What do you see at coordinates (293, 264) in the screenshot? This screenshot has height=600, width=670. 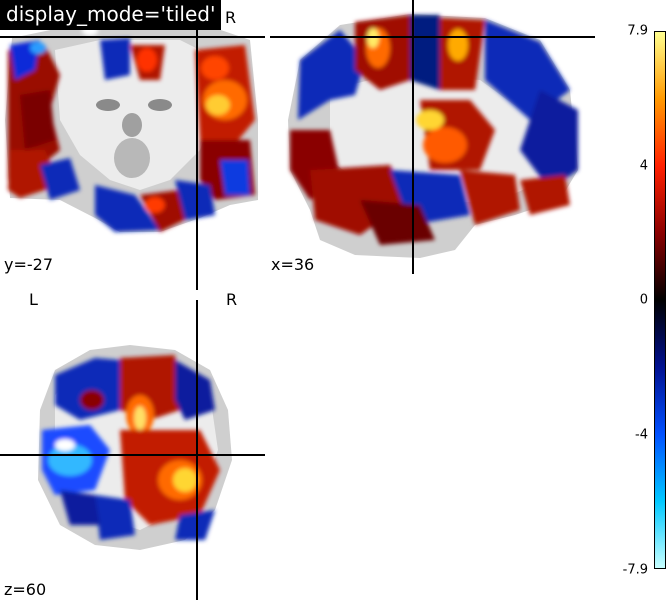 I see `sagittal-coordinate-label: x=36` at bounding box center [293, 264].